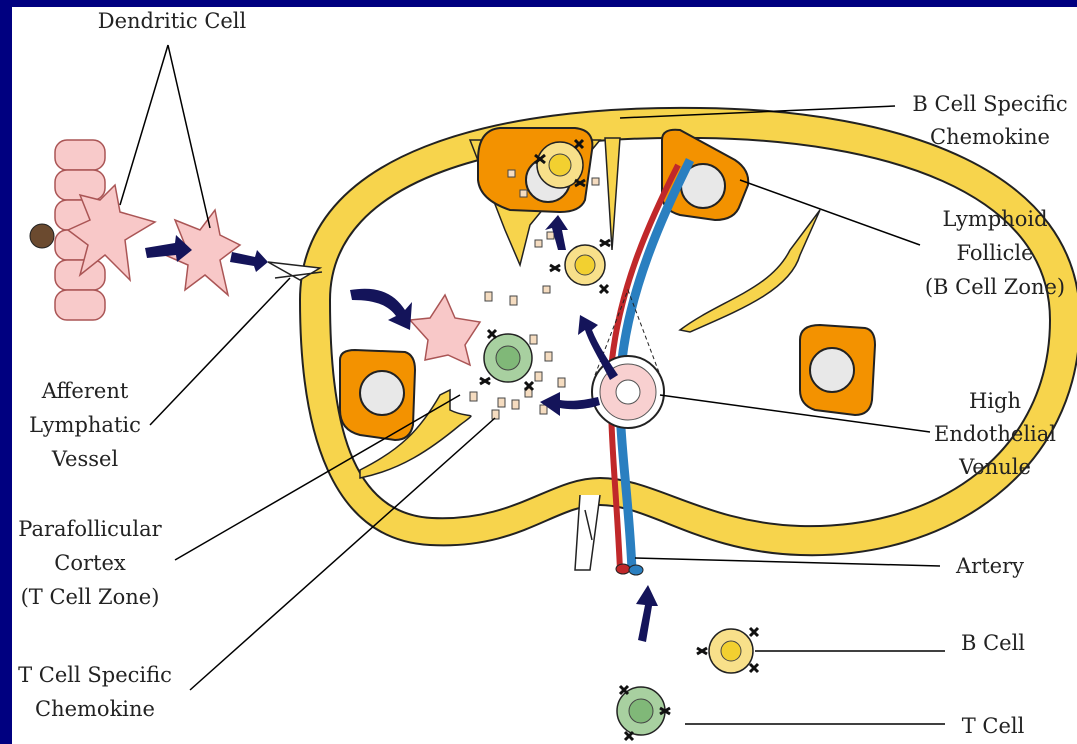 Image resolution: width=1077 pixels, height=744 pixels. What do you see at coordinates (989, 566) in the screenshot?
I see `label: Artery` at bounding box center [989, 566].